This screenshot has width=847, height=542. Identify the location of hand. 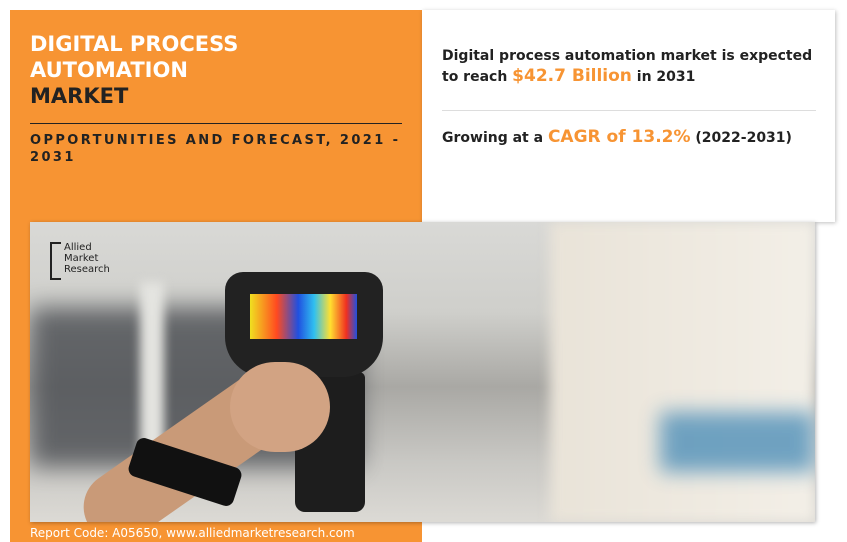
(280, 407).